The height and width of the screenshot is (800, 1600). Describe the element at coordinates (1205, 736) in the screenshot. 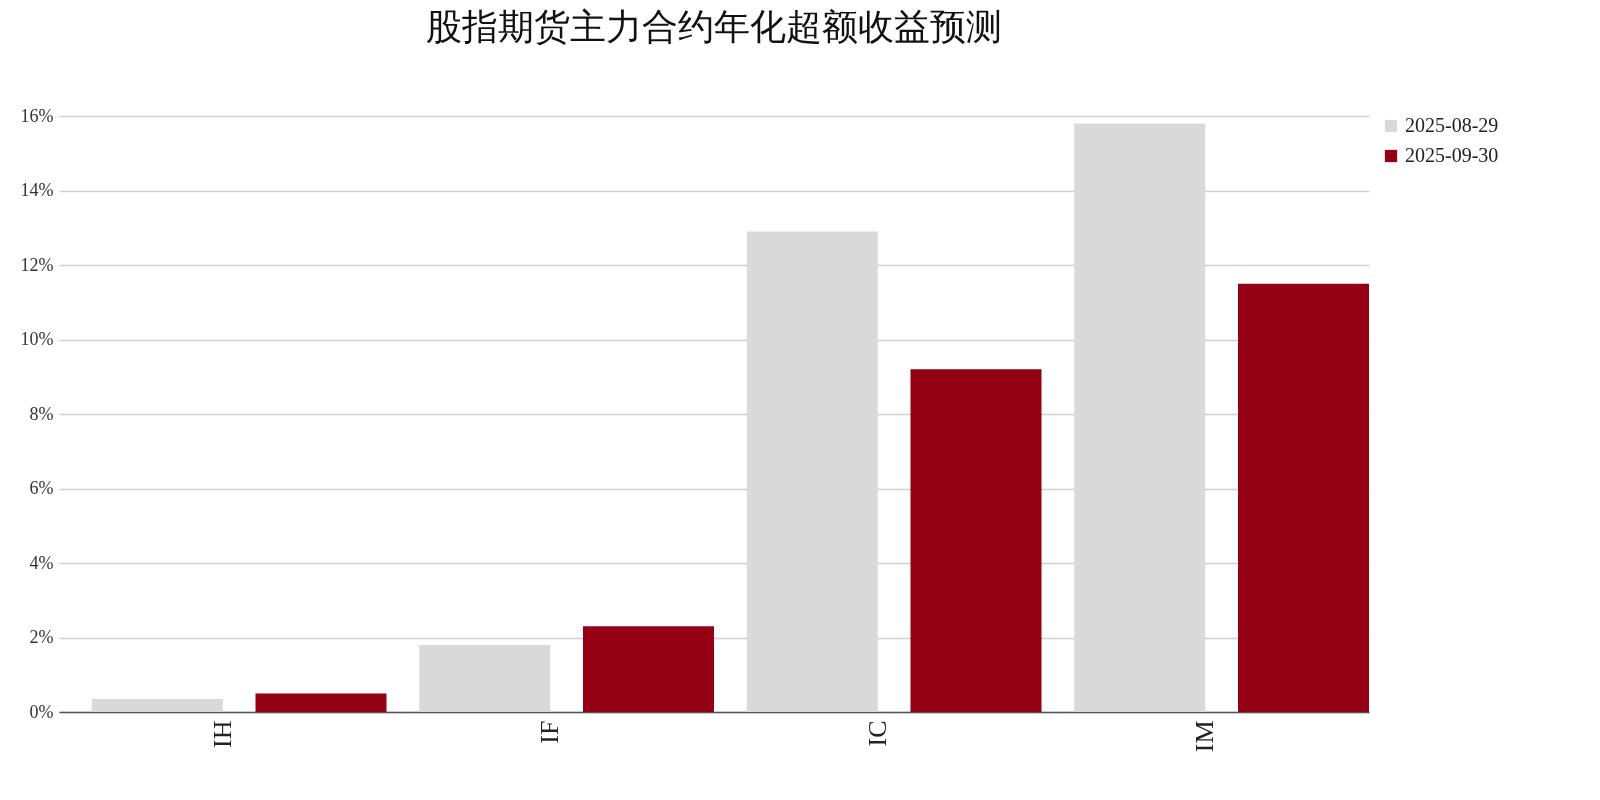

I see `x-tick-label: IM` at that location.